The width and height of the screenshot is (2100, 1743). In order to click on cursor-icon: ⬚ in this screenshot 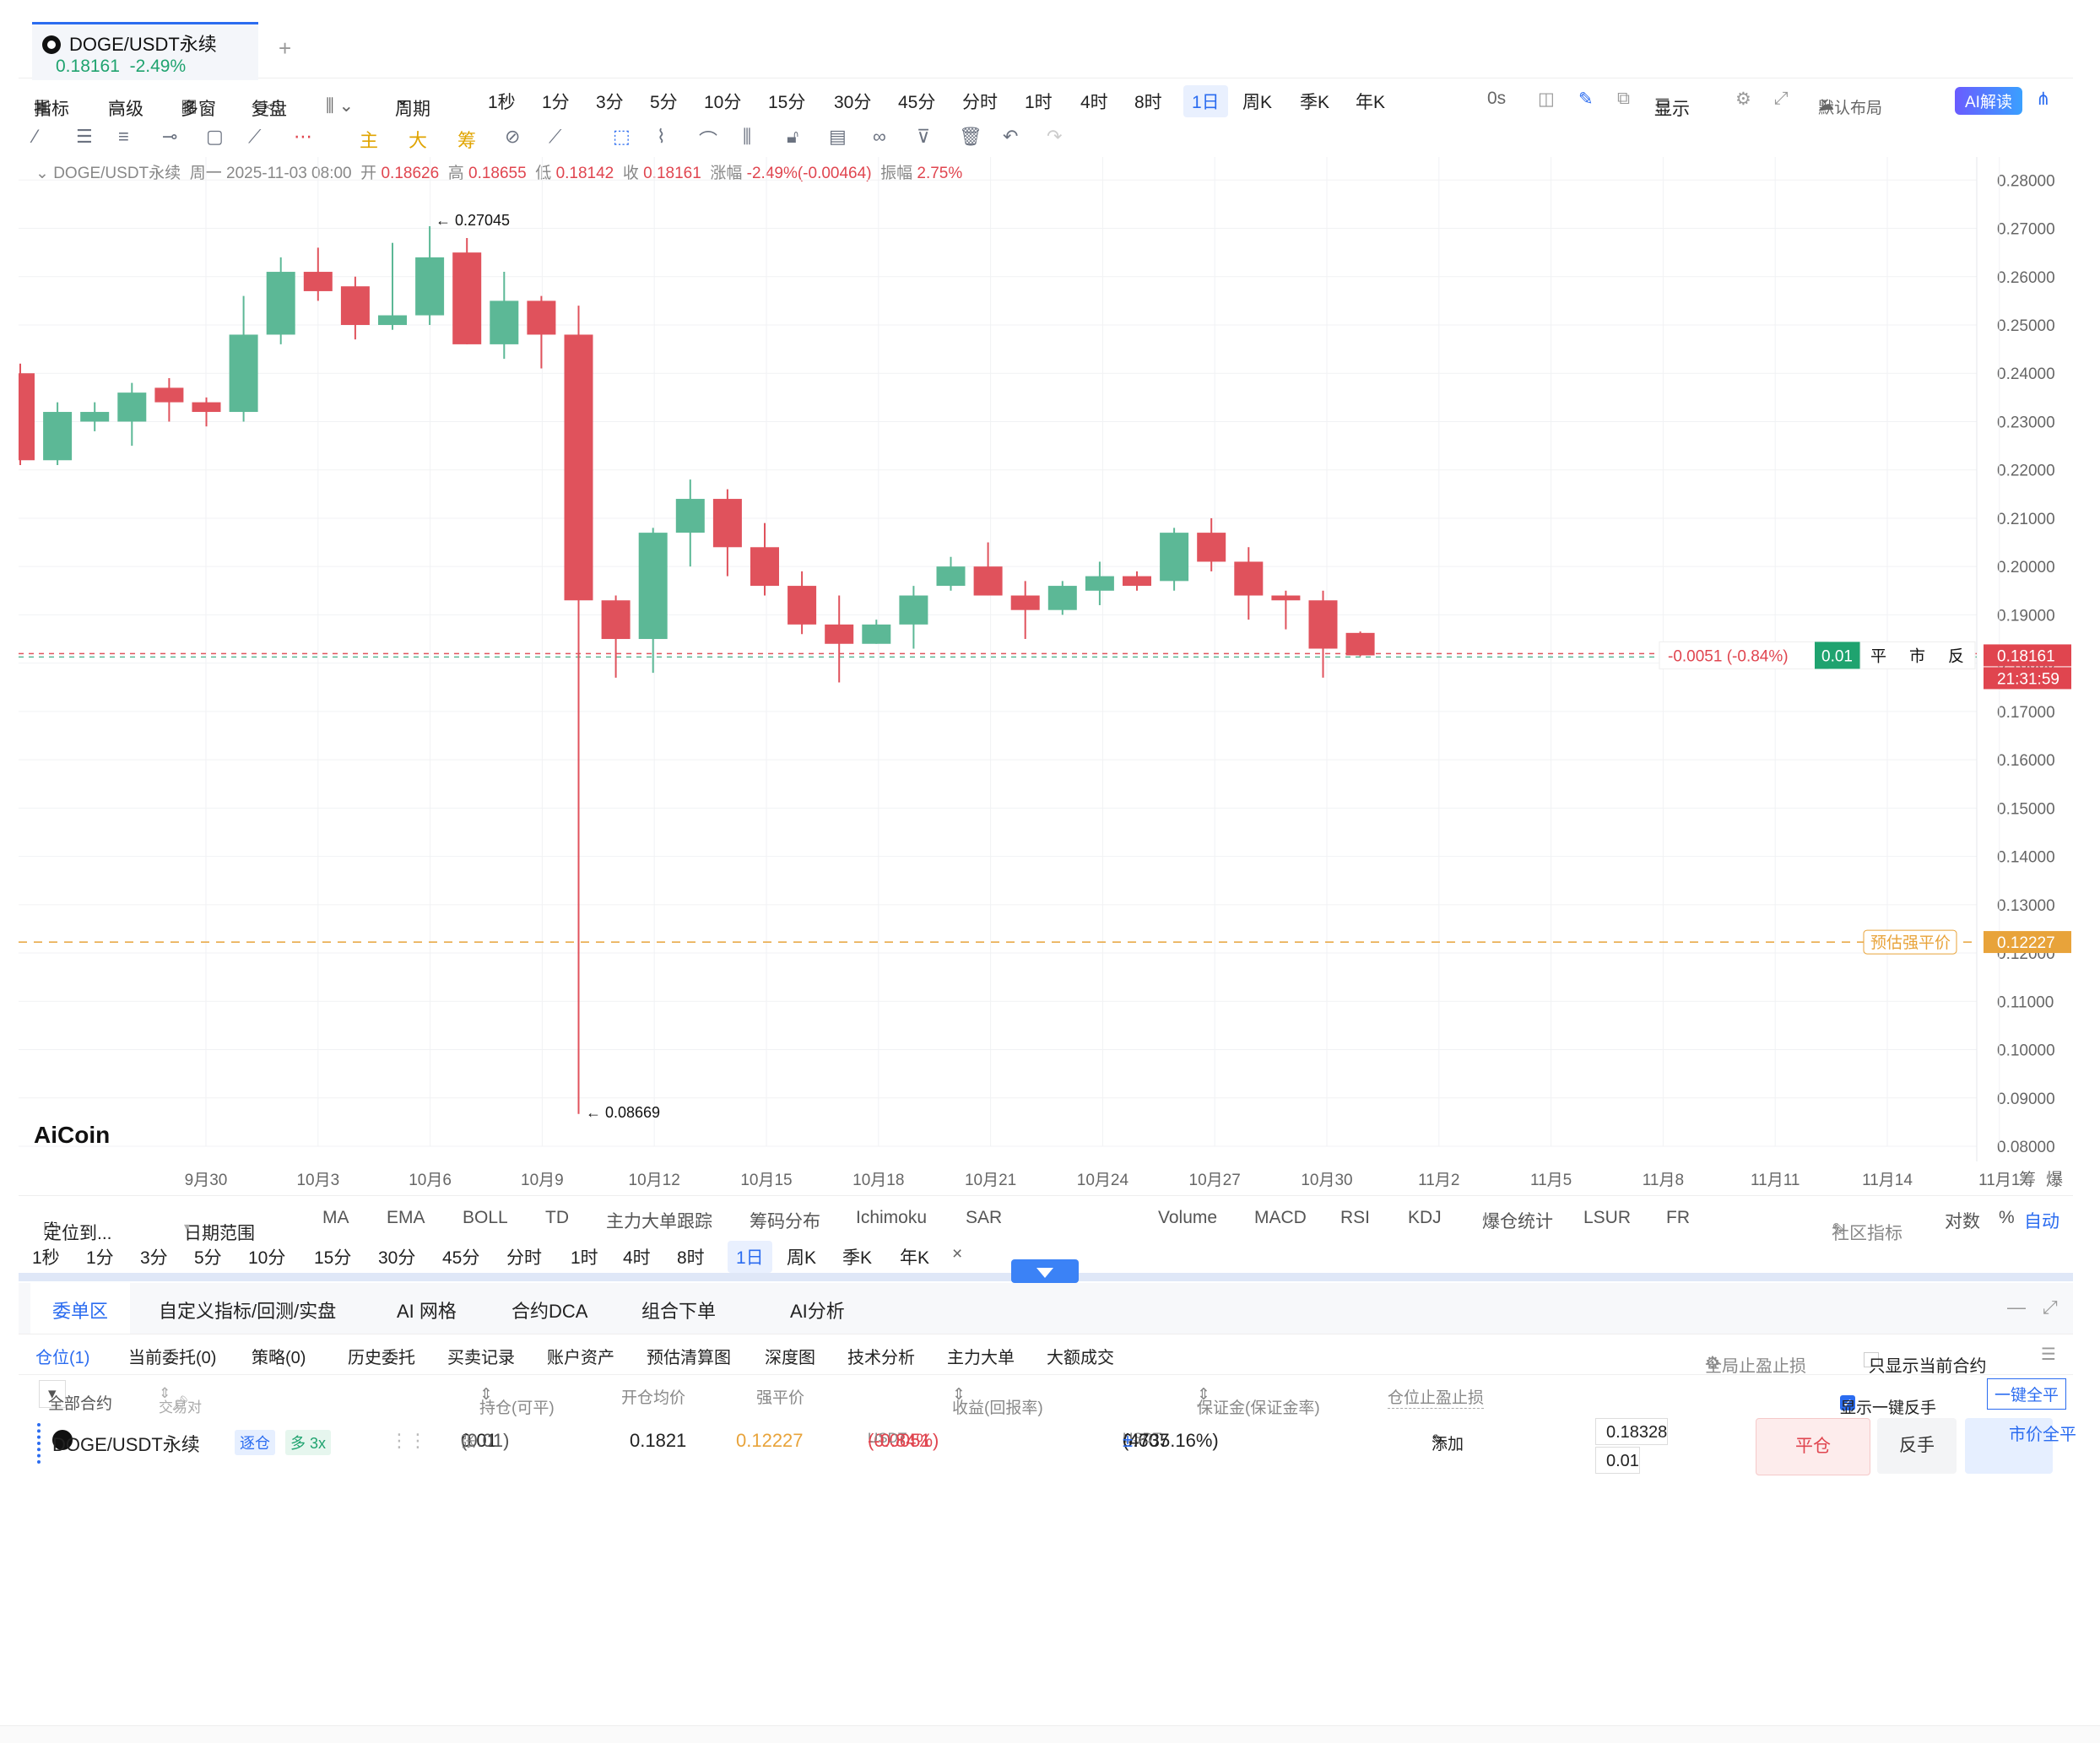, I will do `click(622, 136)`.